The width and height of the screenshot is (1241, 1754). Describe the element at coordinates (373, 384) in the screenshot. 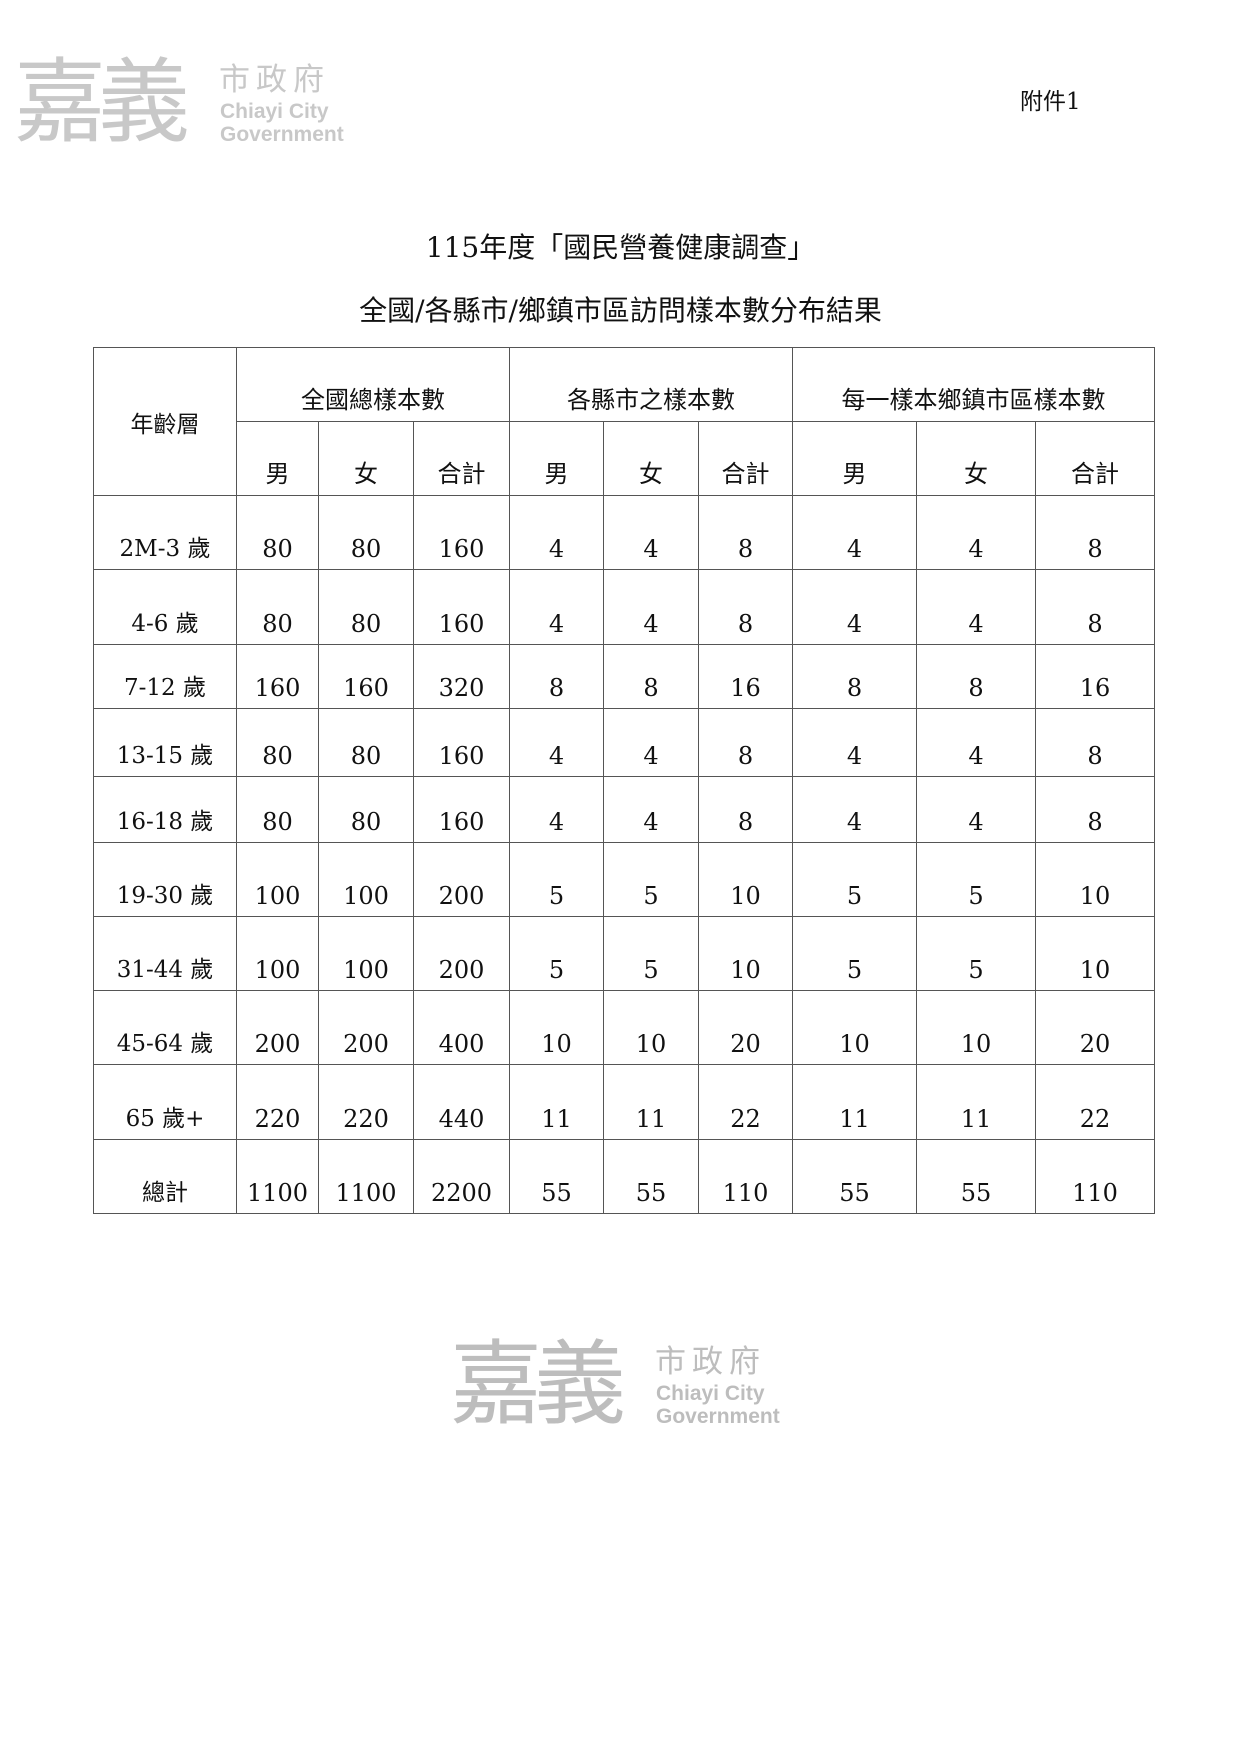

I see `group-header-national: 全國總樣本數` at that location.